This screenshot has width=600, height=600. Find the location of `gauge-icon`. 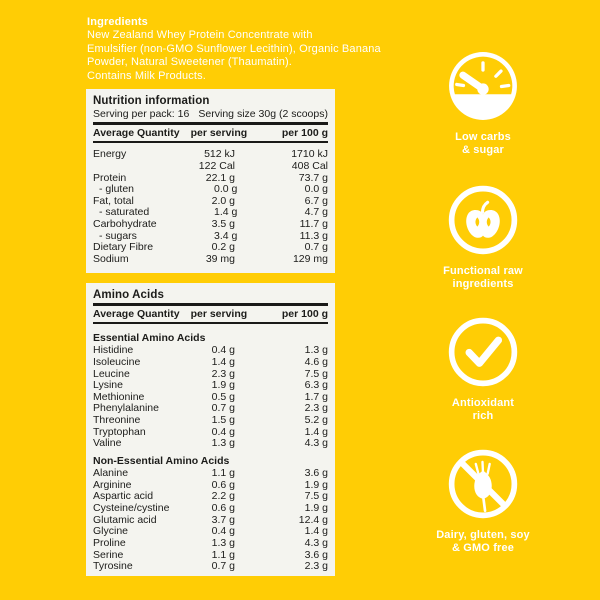

gauge-icon is located at coordinates (483, 86).